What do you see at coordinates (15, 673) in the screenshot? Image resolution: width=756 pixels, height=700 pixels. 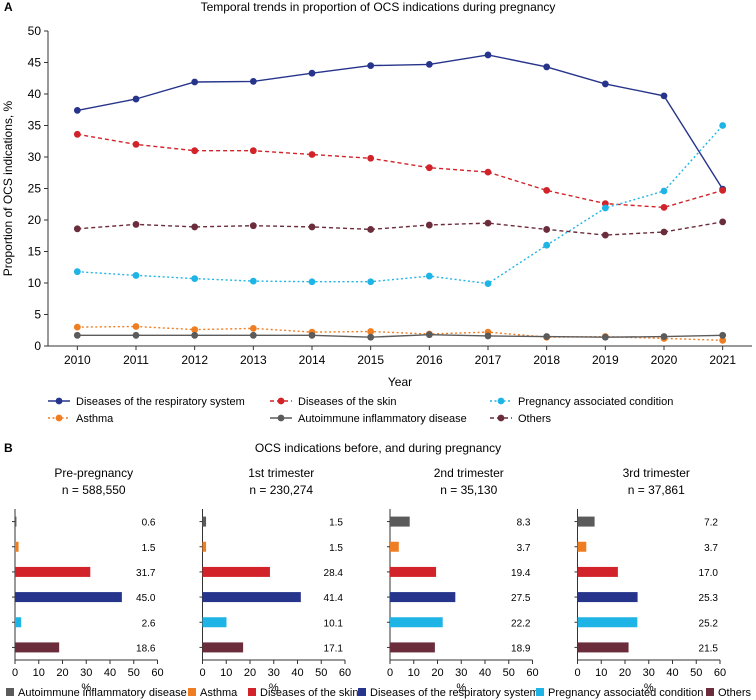 I see `bar-x-tick-label: 0` at bounding box center [15, 673].